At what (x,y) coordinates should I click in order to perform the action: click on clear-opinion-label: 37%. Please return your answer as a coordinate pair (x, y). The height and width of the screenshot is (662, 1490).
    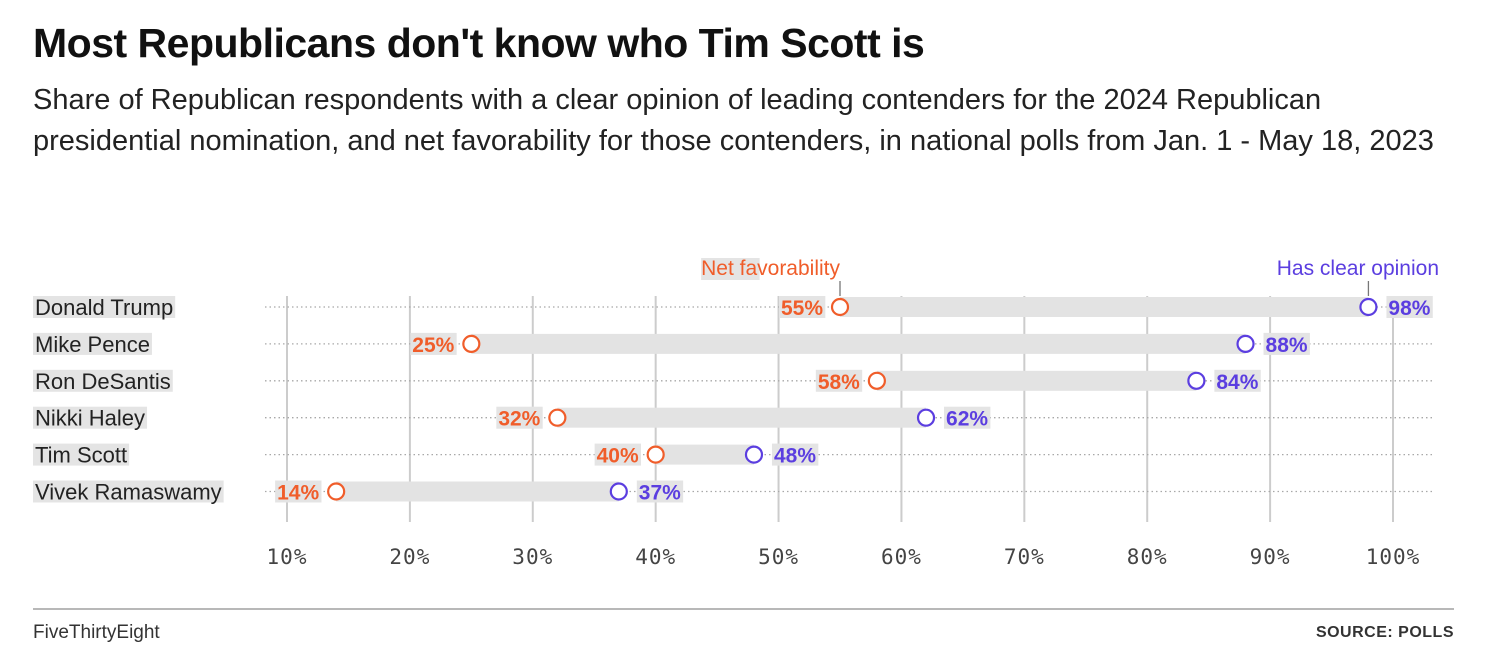
    Looking at the image, I should click on (660, 493).